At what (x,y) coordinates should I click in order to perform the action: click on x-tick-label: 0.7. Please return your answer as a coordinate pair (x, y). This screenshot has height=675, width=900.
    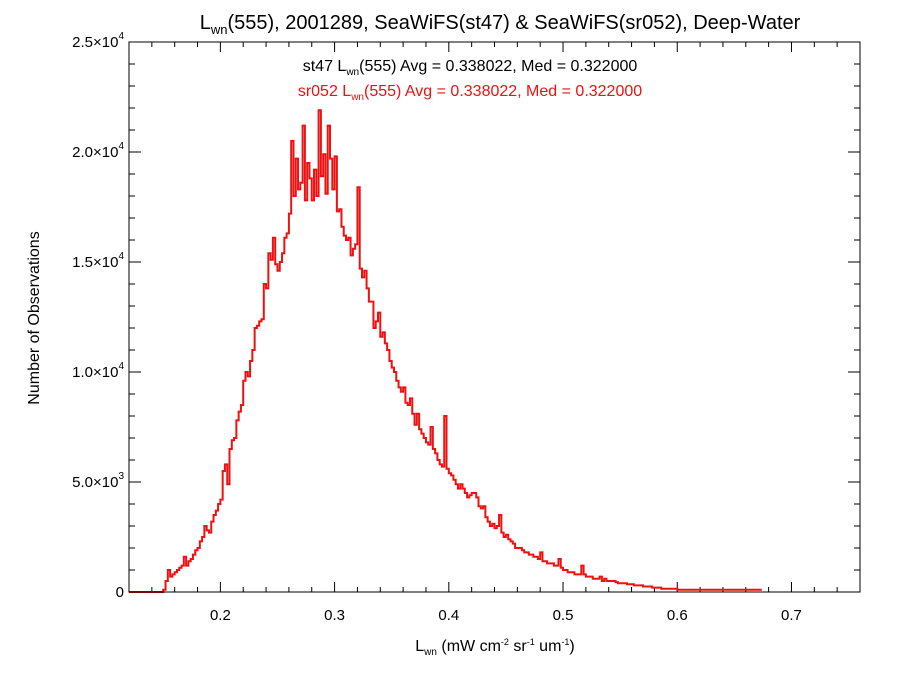
    Looking at the image, I should click on (791, 615).